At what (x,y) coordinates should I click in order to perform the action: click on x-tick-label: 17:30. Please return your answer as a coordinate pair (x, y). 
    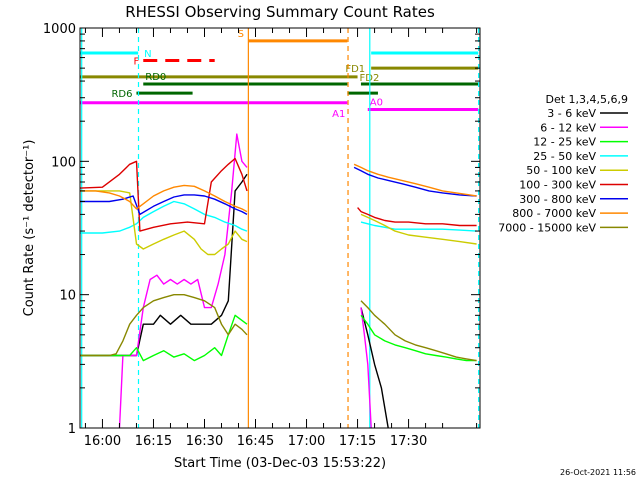
    Looking at the image, I should click on (408, 441).